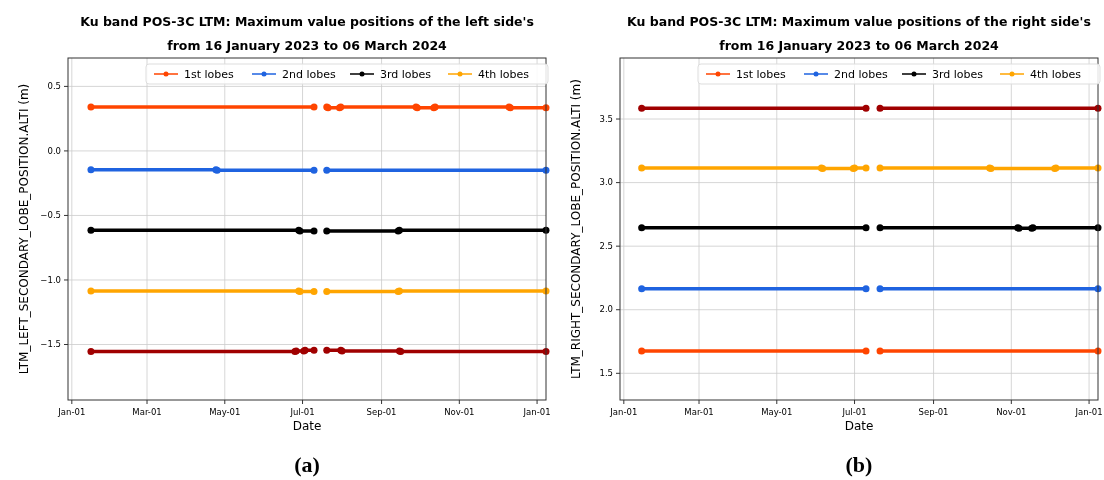  I want to click on y-tick-label: 2.0, so click(606, 309).